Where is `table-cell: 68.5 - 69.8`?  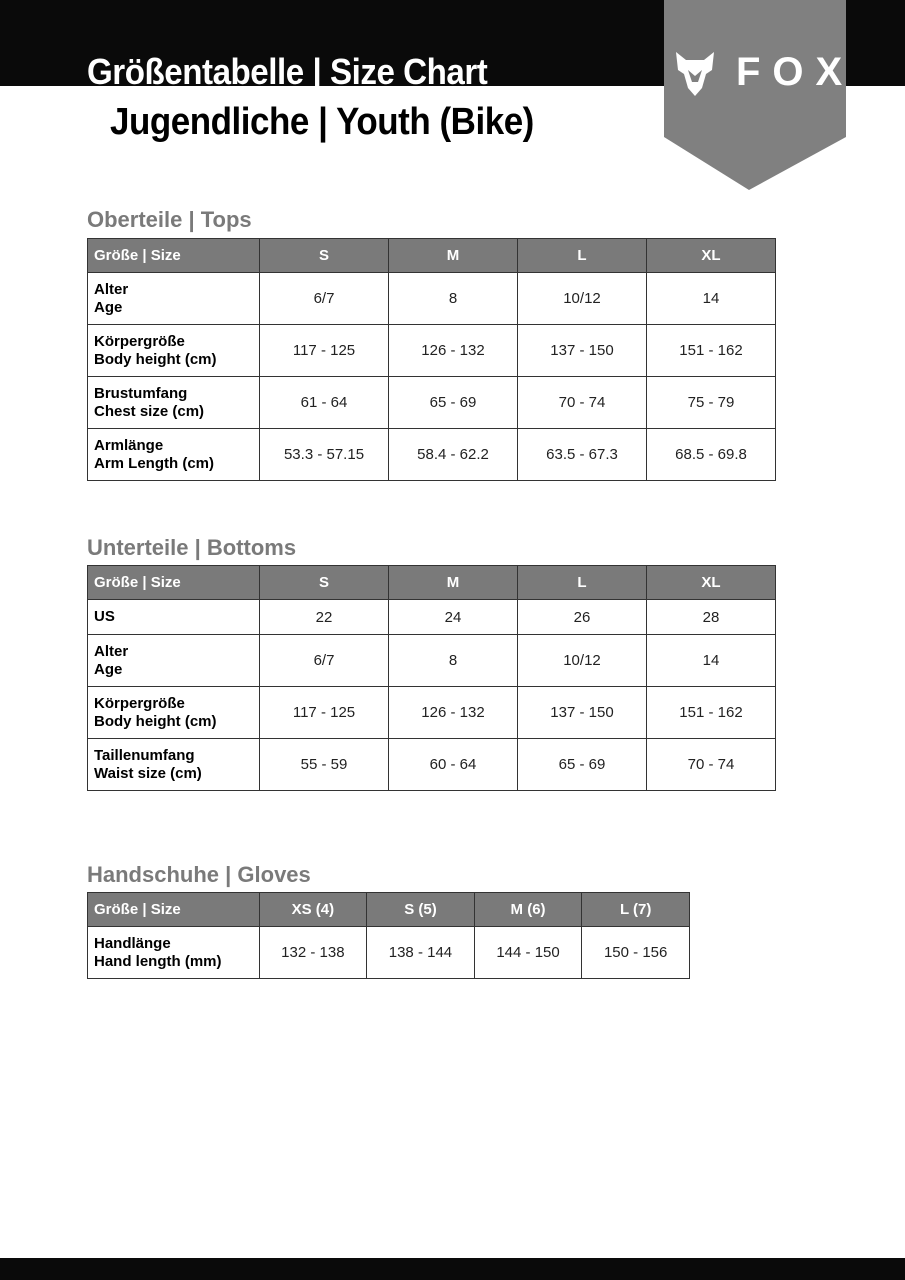 table-cell: 68.5 - 69.8 is located at coordinates (711, 454).